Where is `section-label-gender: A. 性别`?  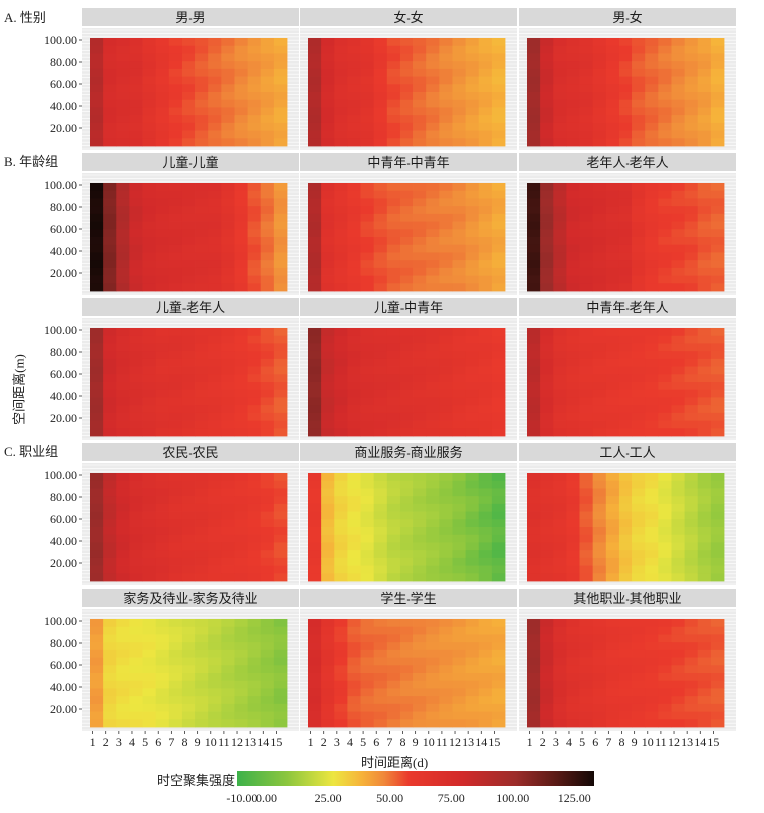
section-label-gender: A. 性别 is located at coordinates (25, 17).